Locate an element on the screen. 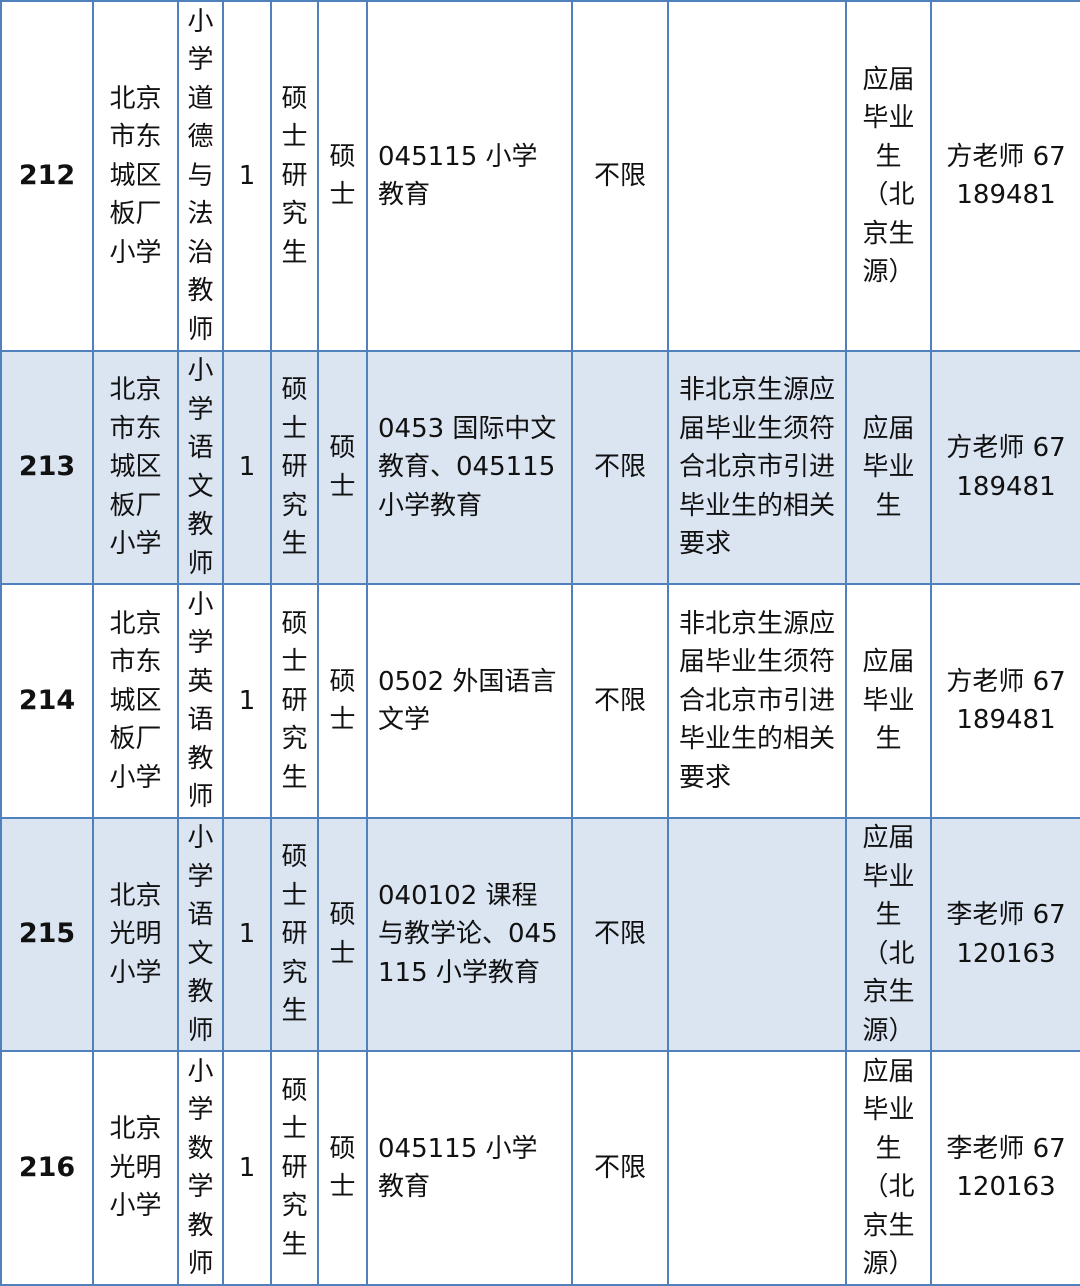 The image size is (1080, 1286). row-number: 213 is located at coordinates (47, 467).